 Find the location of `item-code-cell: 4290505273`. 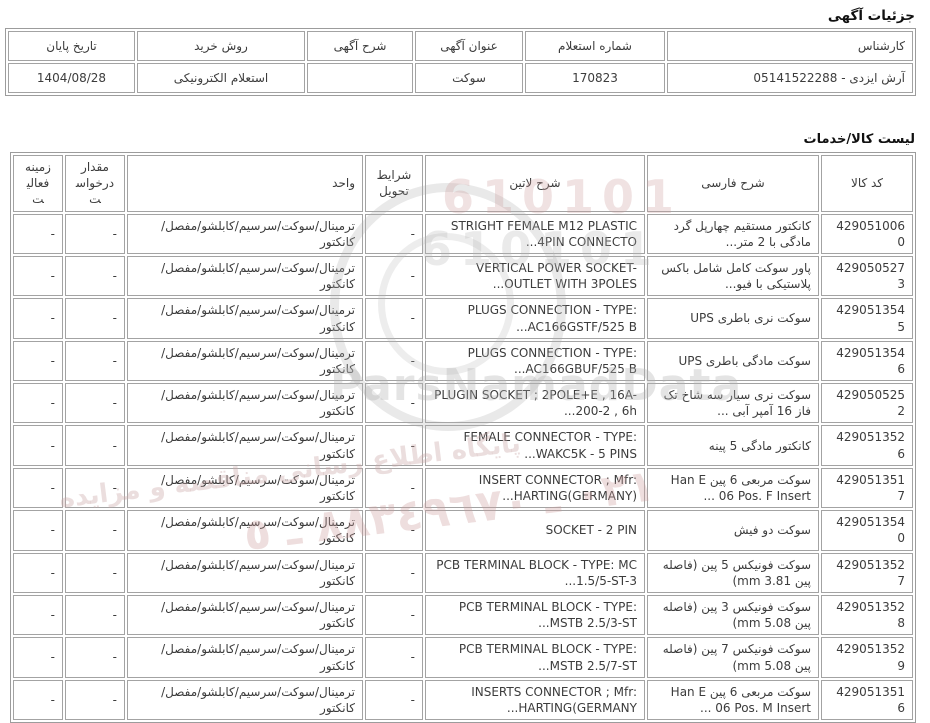

item-code-cell: 4290505273 is located at coordinates (867, 276).